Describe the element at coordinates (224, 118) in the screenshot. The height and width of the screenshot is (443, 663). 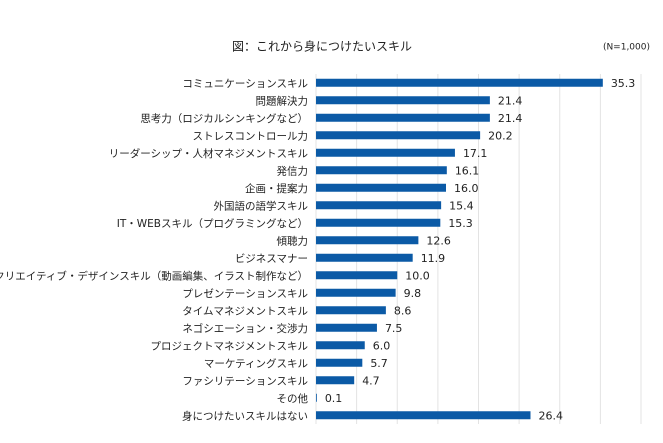
I see `category-label: 思考力（ロジカルシンキングなど）` at that location.